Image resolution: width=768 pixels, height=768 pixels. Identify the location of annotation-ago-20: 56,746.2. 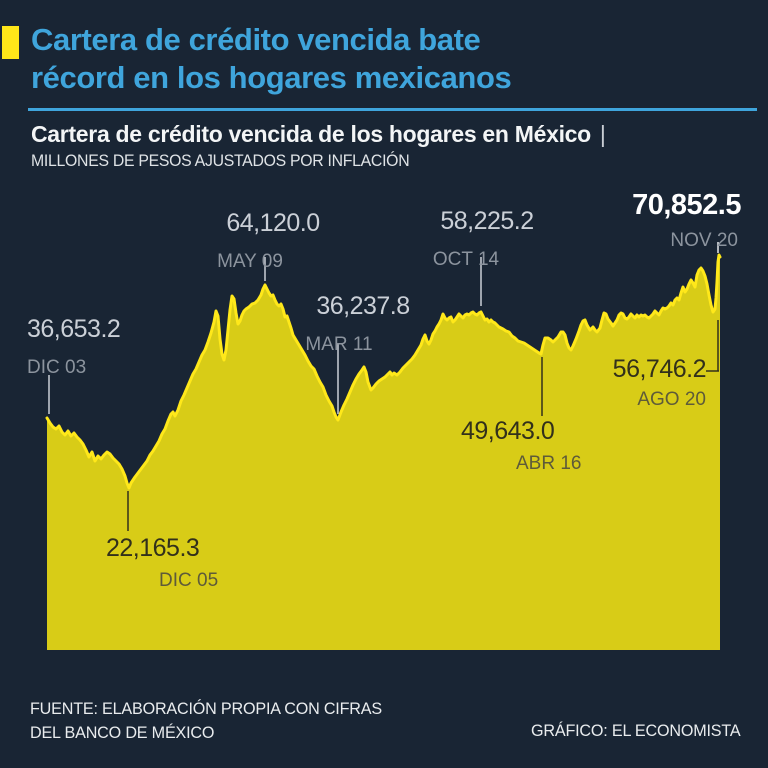
(659, 369).